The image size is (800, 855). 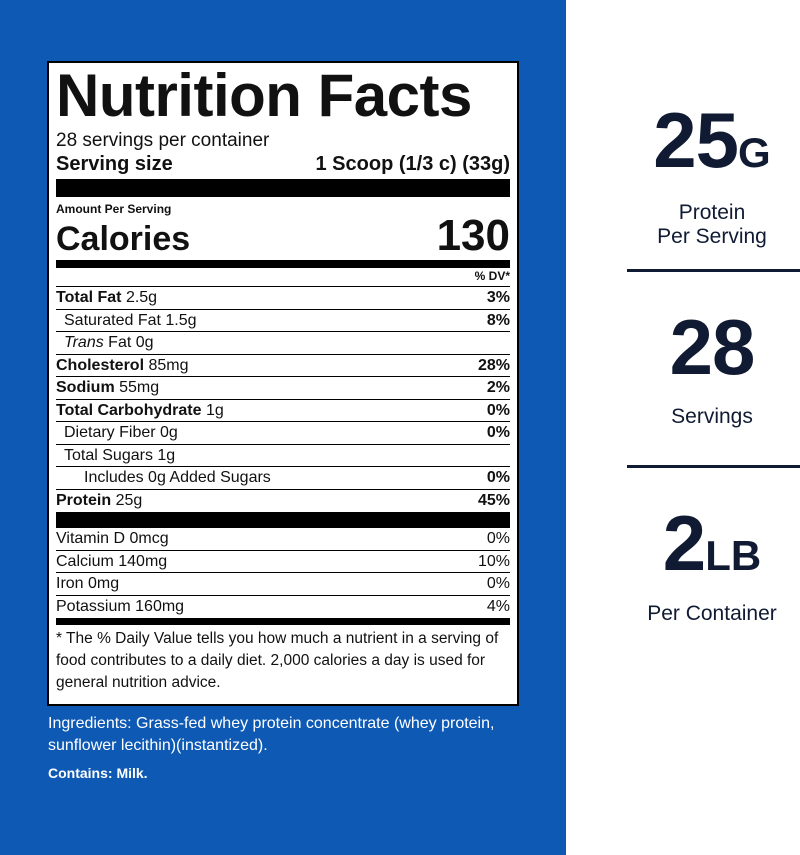 What do you see at coordinates (498, 297) in the screenshot?
I see `nutrient-dv: 3%` at bounding box center [498, 297].